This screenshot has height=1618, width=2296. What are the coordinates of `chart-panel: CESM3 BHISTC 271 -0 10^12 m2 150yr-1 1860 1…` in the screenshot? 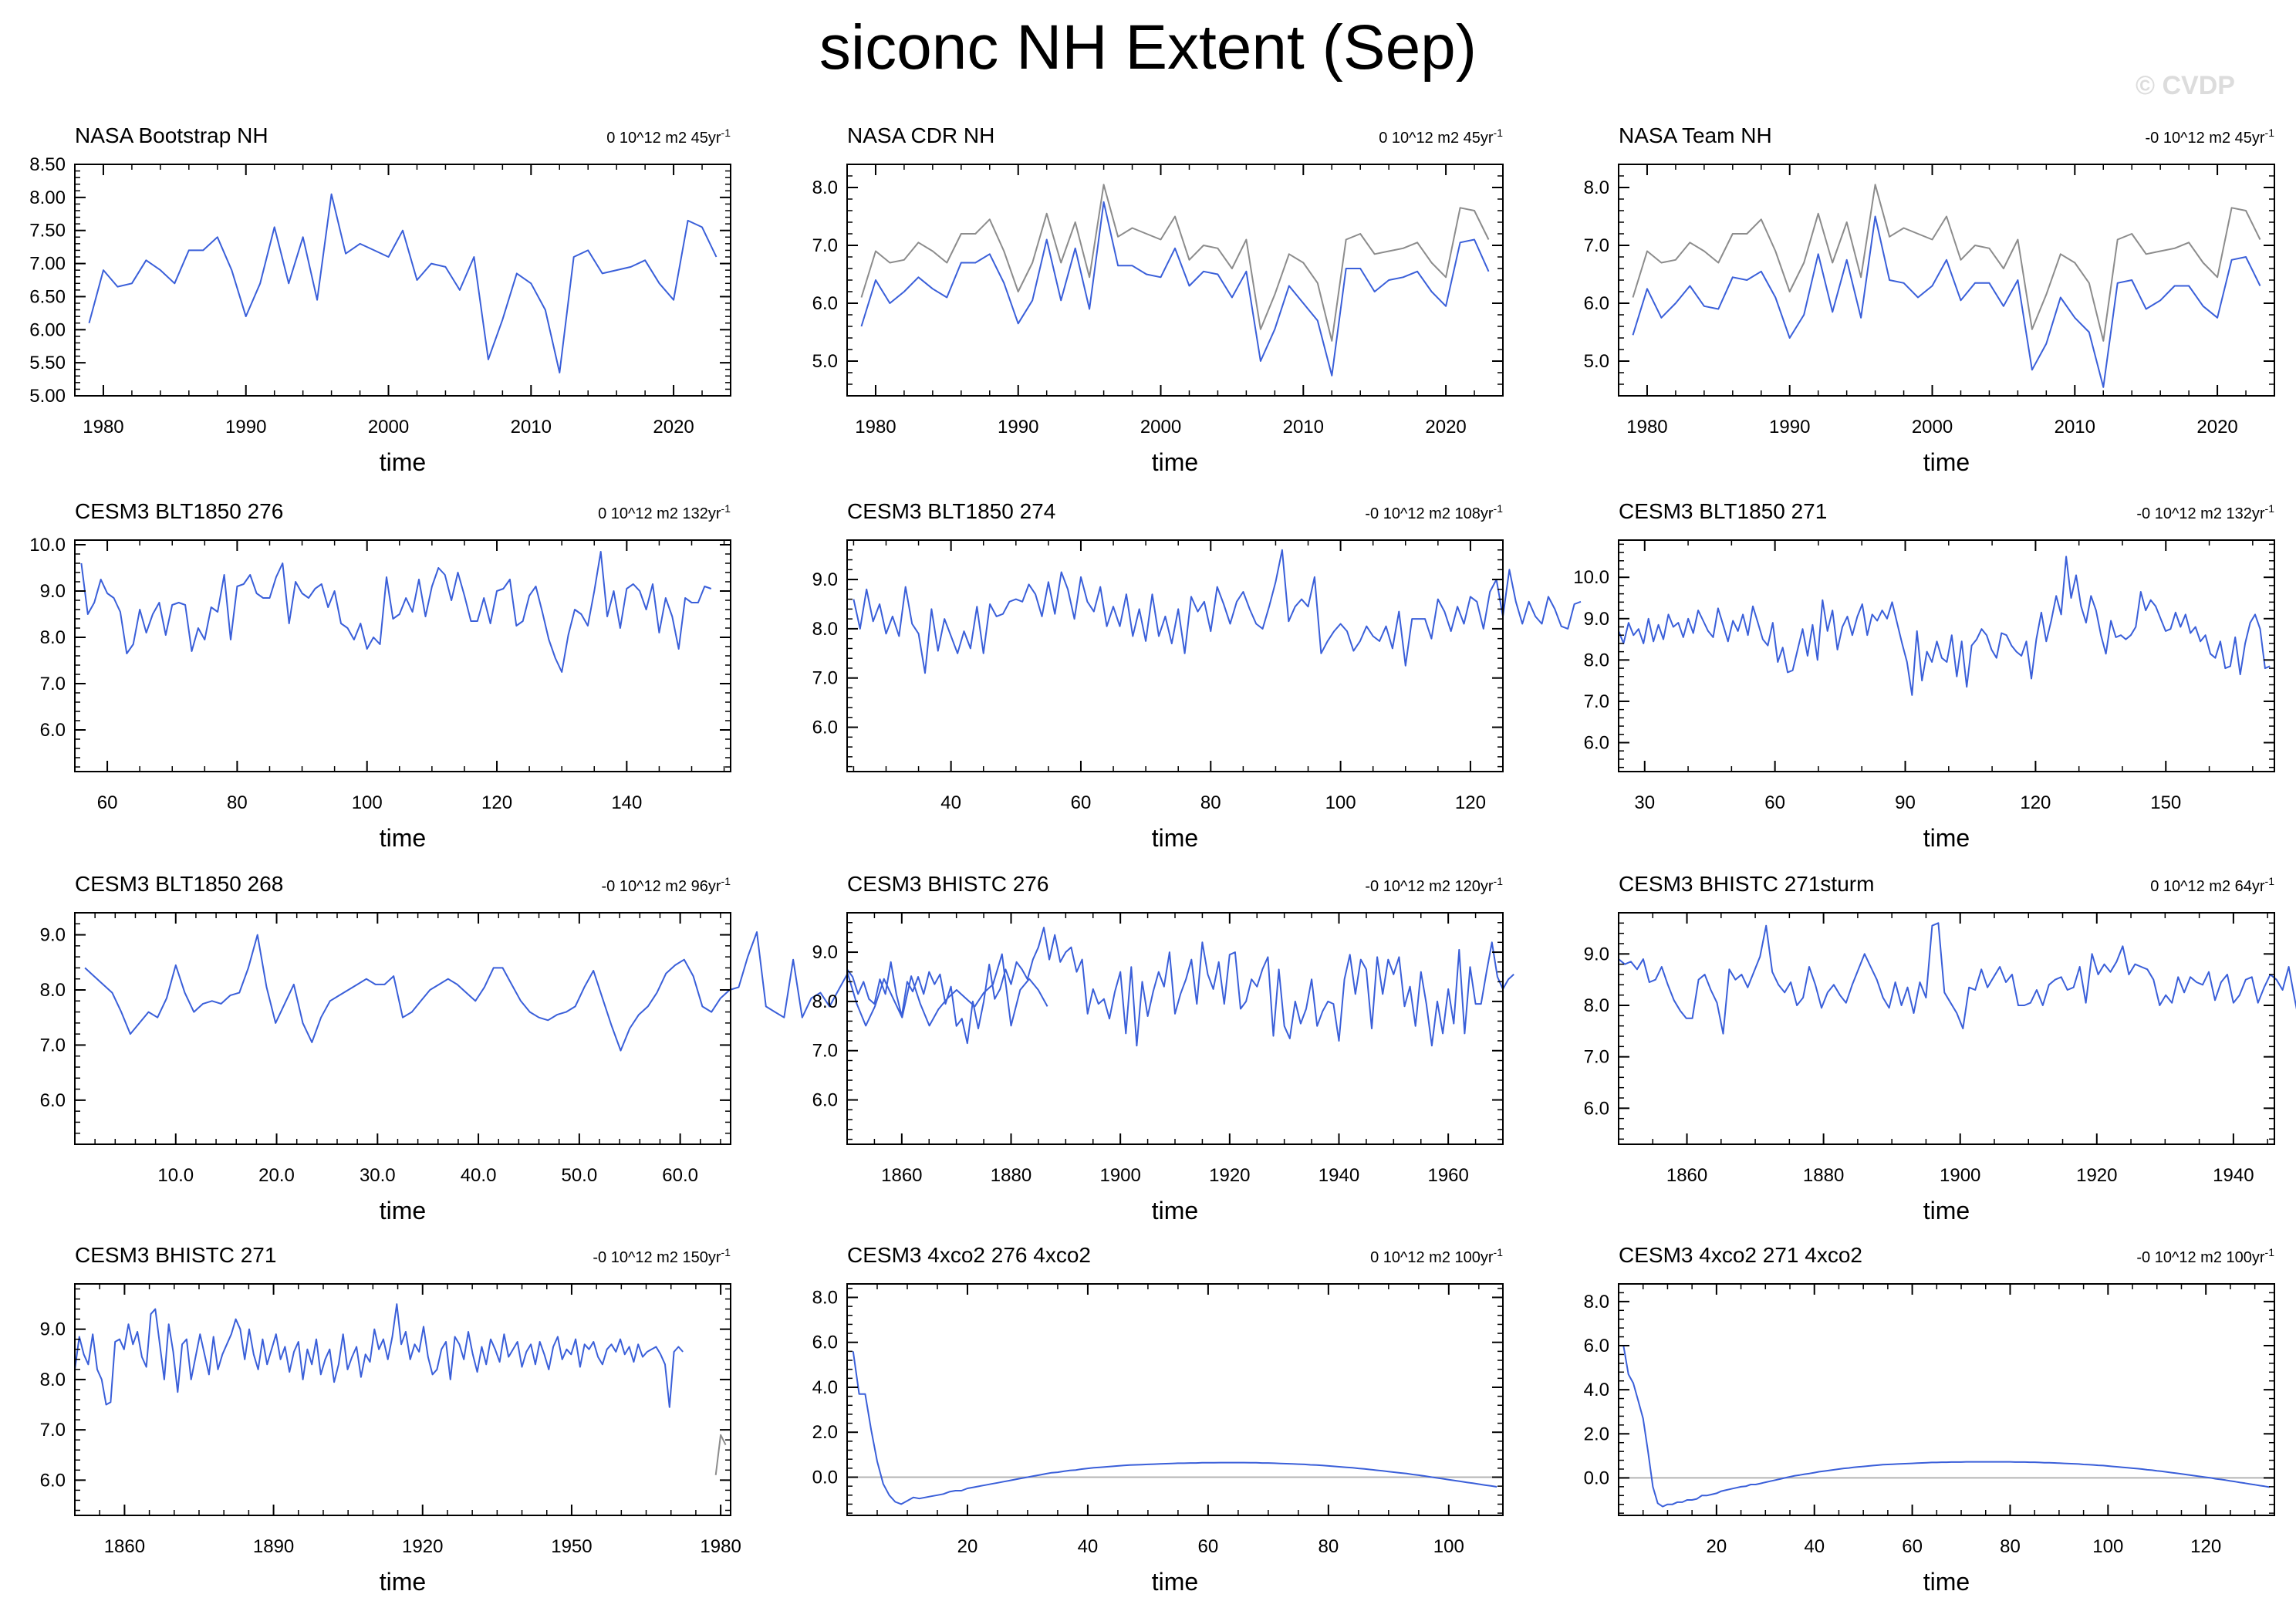 It's located at (390, 1419).